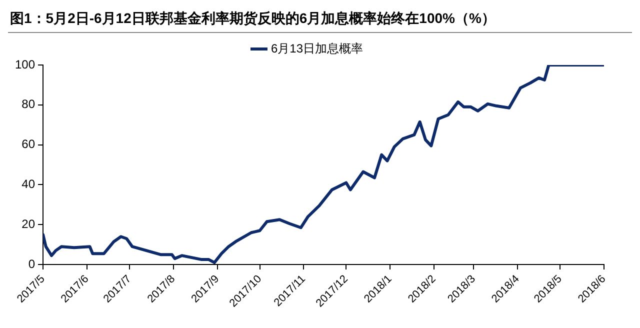  Describe the element at coordinates (29, 184) in the screenshot. I see `y-tick-label: 40` at that location.